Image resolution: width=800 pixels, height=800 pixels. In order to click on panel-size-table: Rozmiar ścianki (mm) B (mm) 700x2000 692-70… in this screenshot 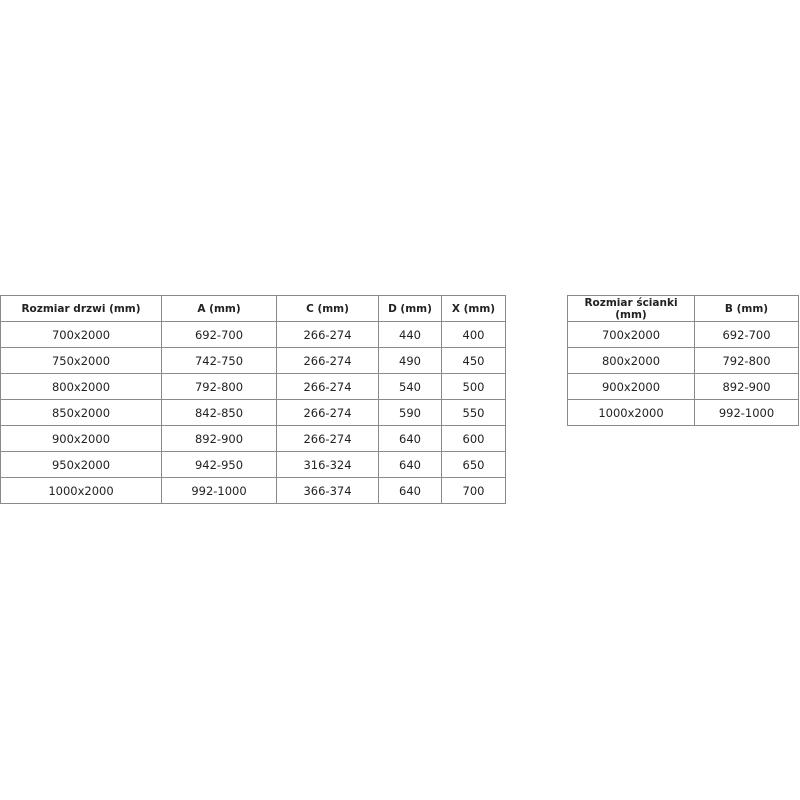, I will do `click(683, 360)`.